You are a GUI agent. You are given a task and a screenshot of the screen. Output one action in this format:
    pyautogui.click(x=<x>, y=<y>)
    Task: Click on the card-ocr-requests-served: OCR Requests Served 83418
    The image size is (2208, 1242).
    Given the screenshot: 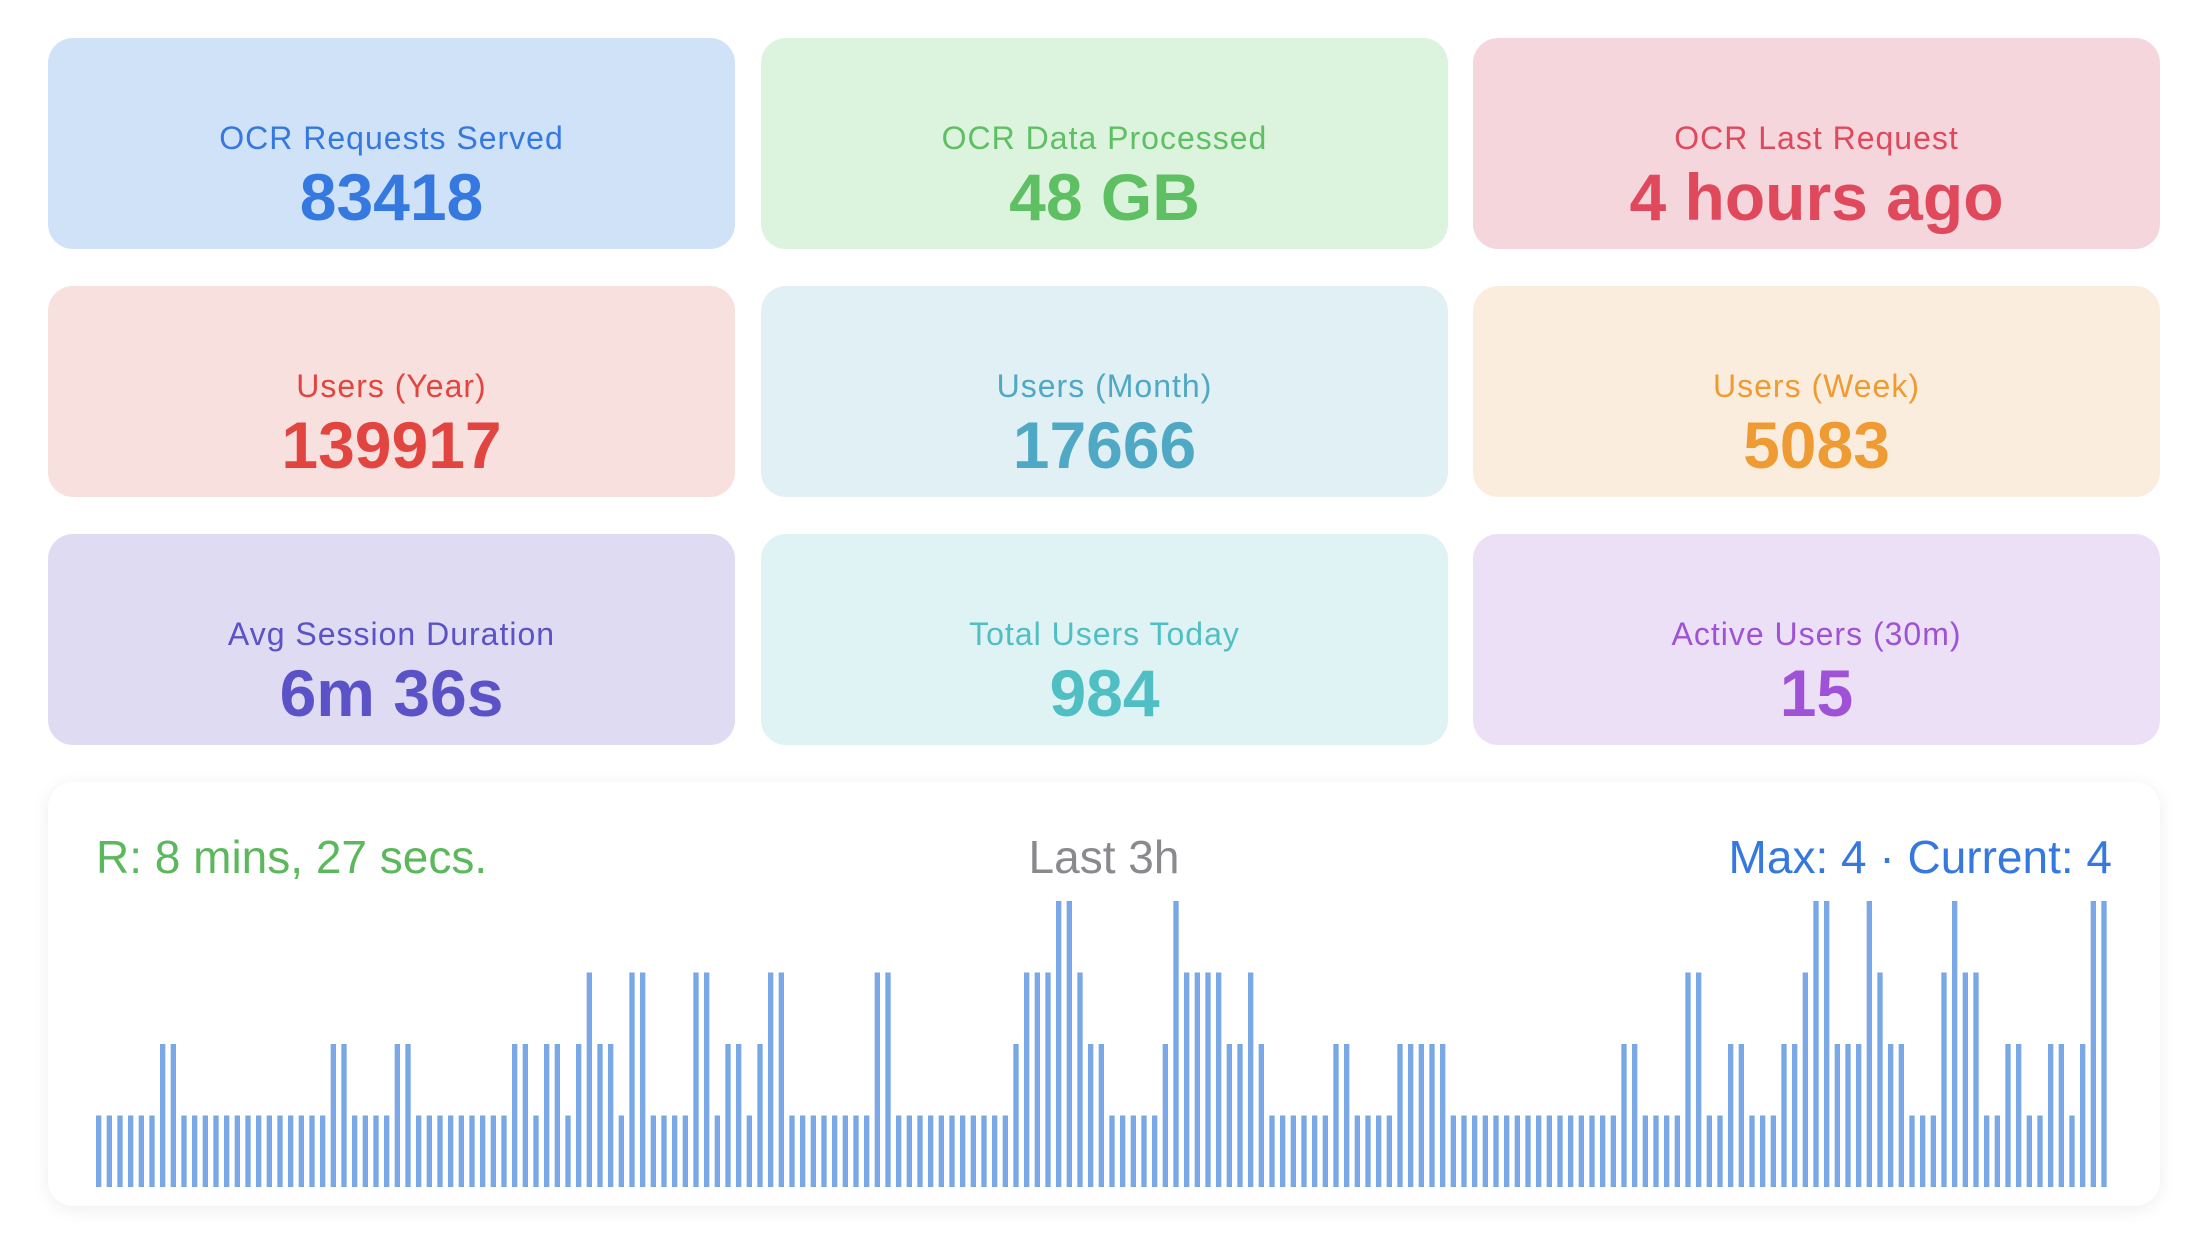 What is the action you would take?
    pyautogui.click(x=391, y=143)
    